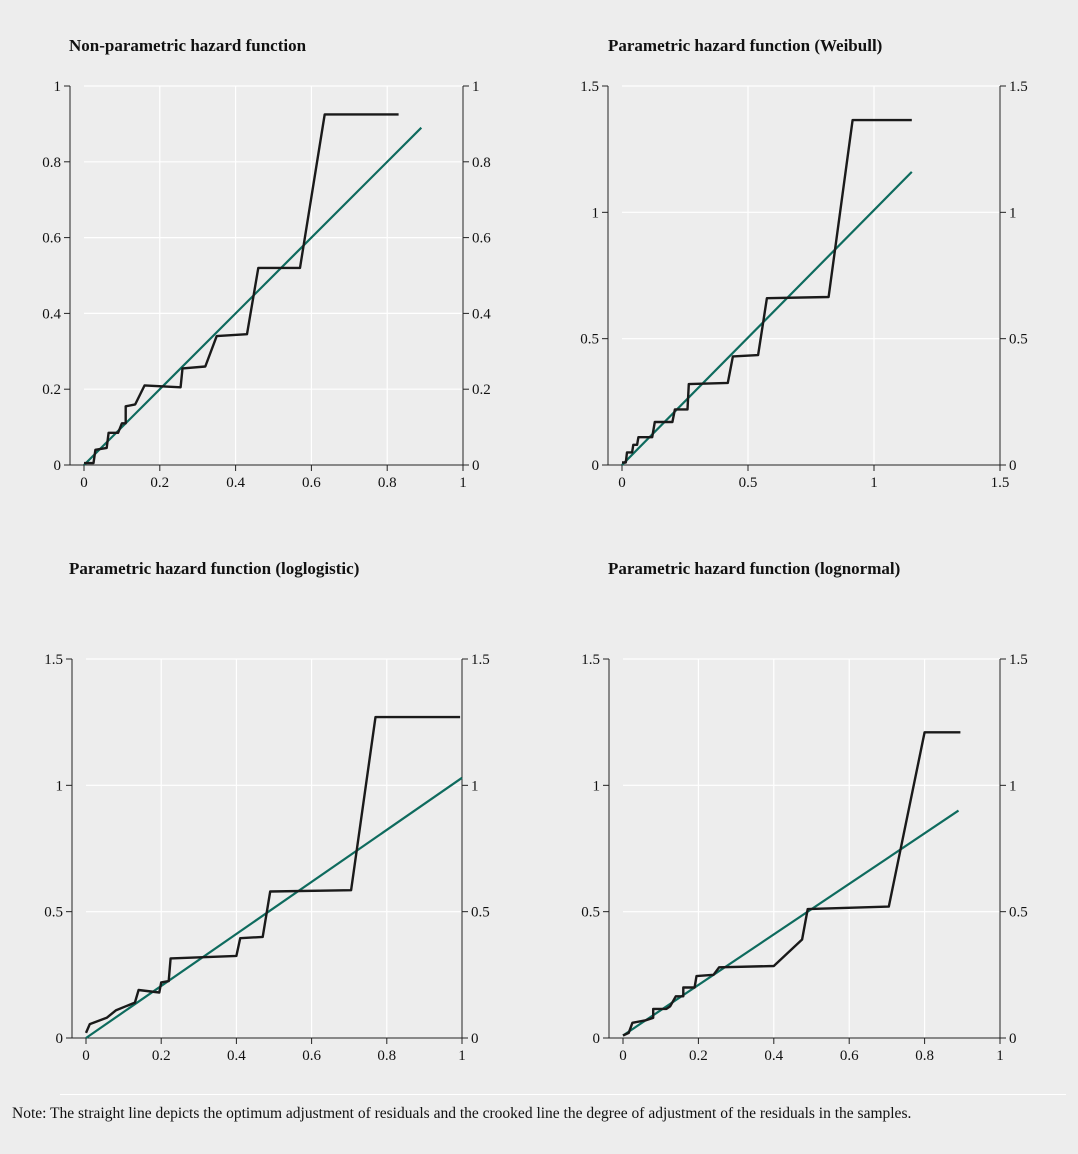  What do you see at coordinates (51, 239) in the screenshot?
I see `y-tick-label-left: 0.6` at bounding box center [51, 239].